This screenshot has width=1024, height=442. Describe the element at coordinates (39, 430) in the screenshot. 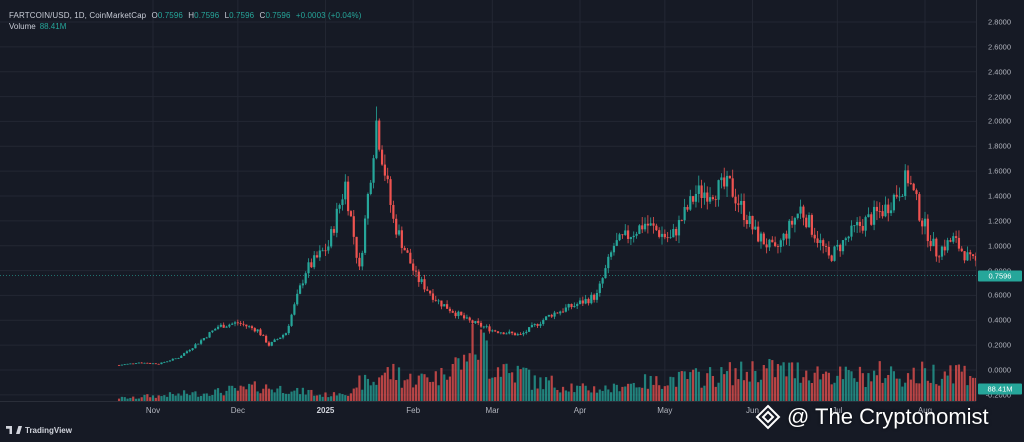

I see `tradingview-logo: TradingView` at that location.